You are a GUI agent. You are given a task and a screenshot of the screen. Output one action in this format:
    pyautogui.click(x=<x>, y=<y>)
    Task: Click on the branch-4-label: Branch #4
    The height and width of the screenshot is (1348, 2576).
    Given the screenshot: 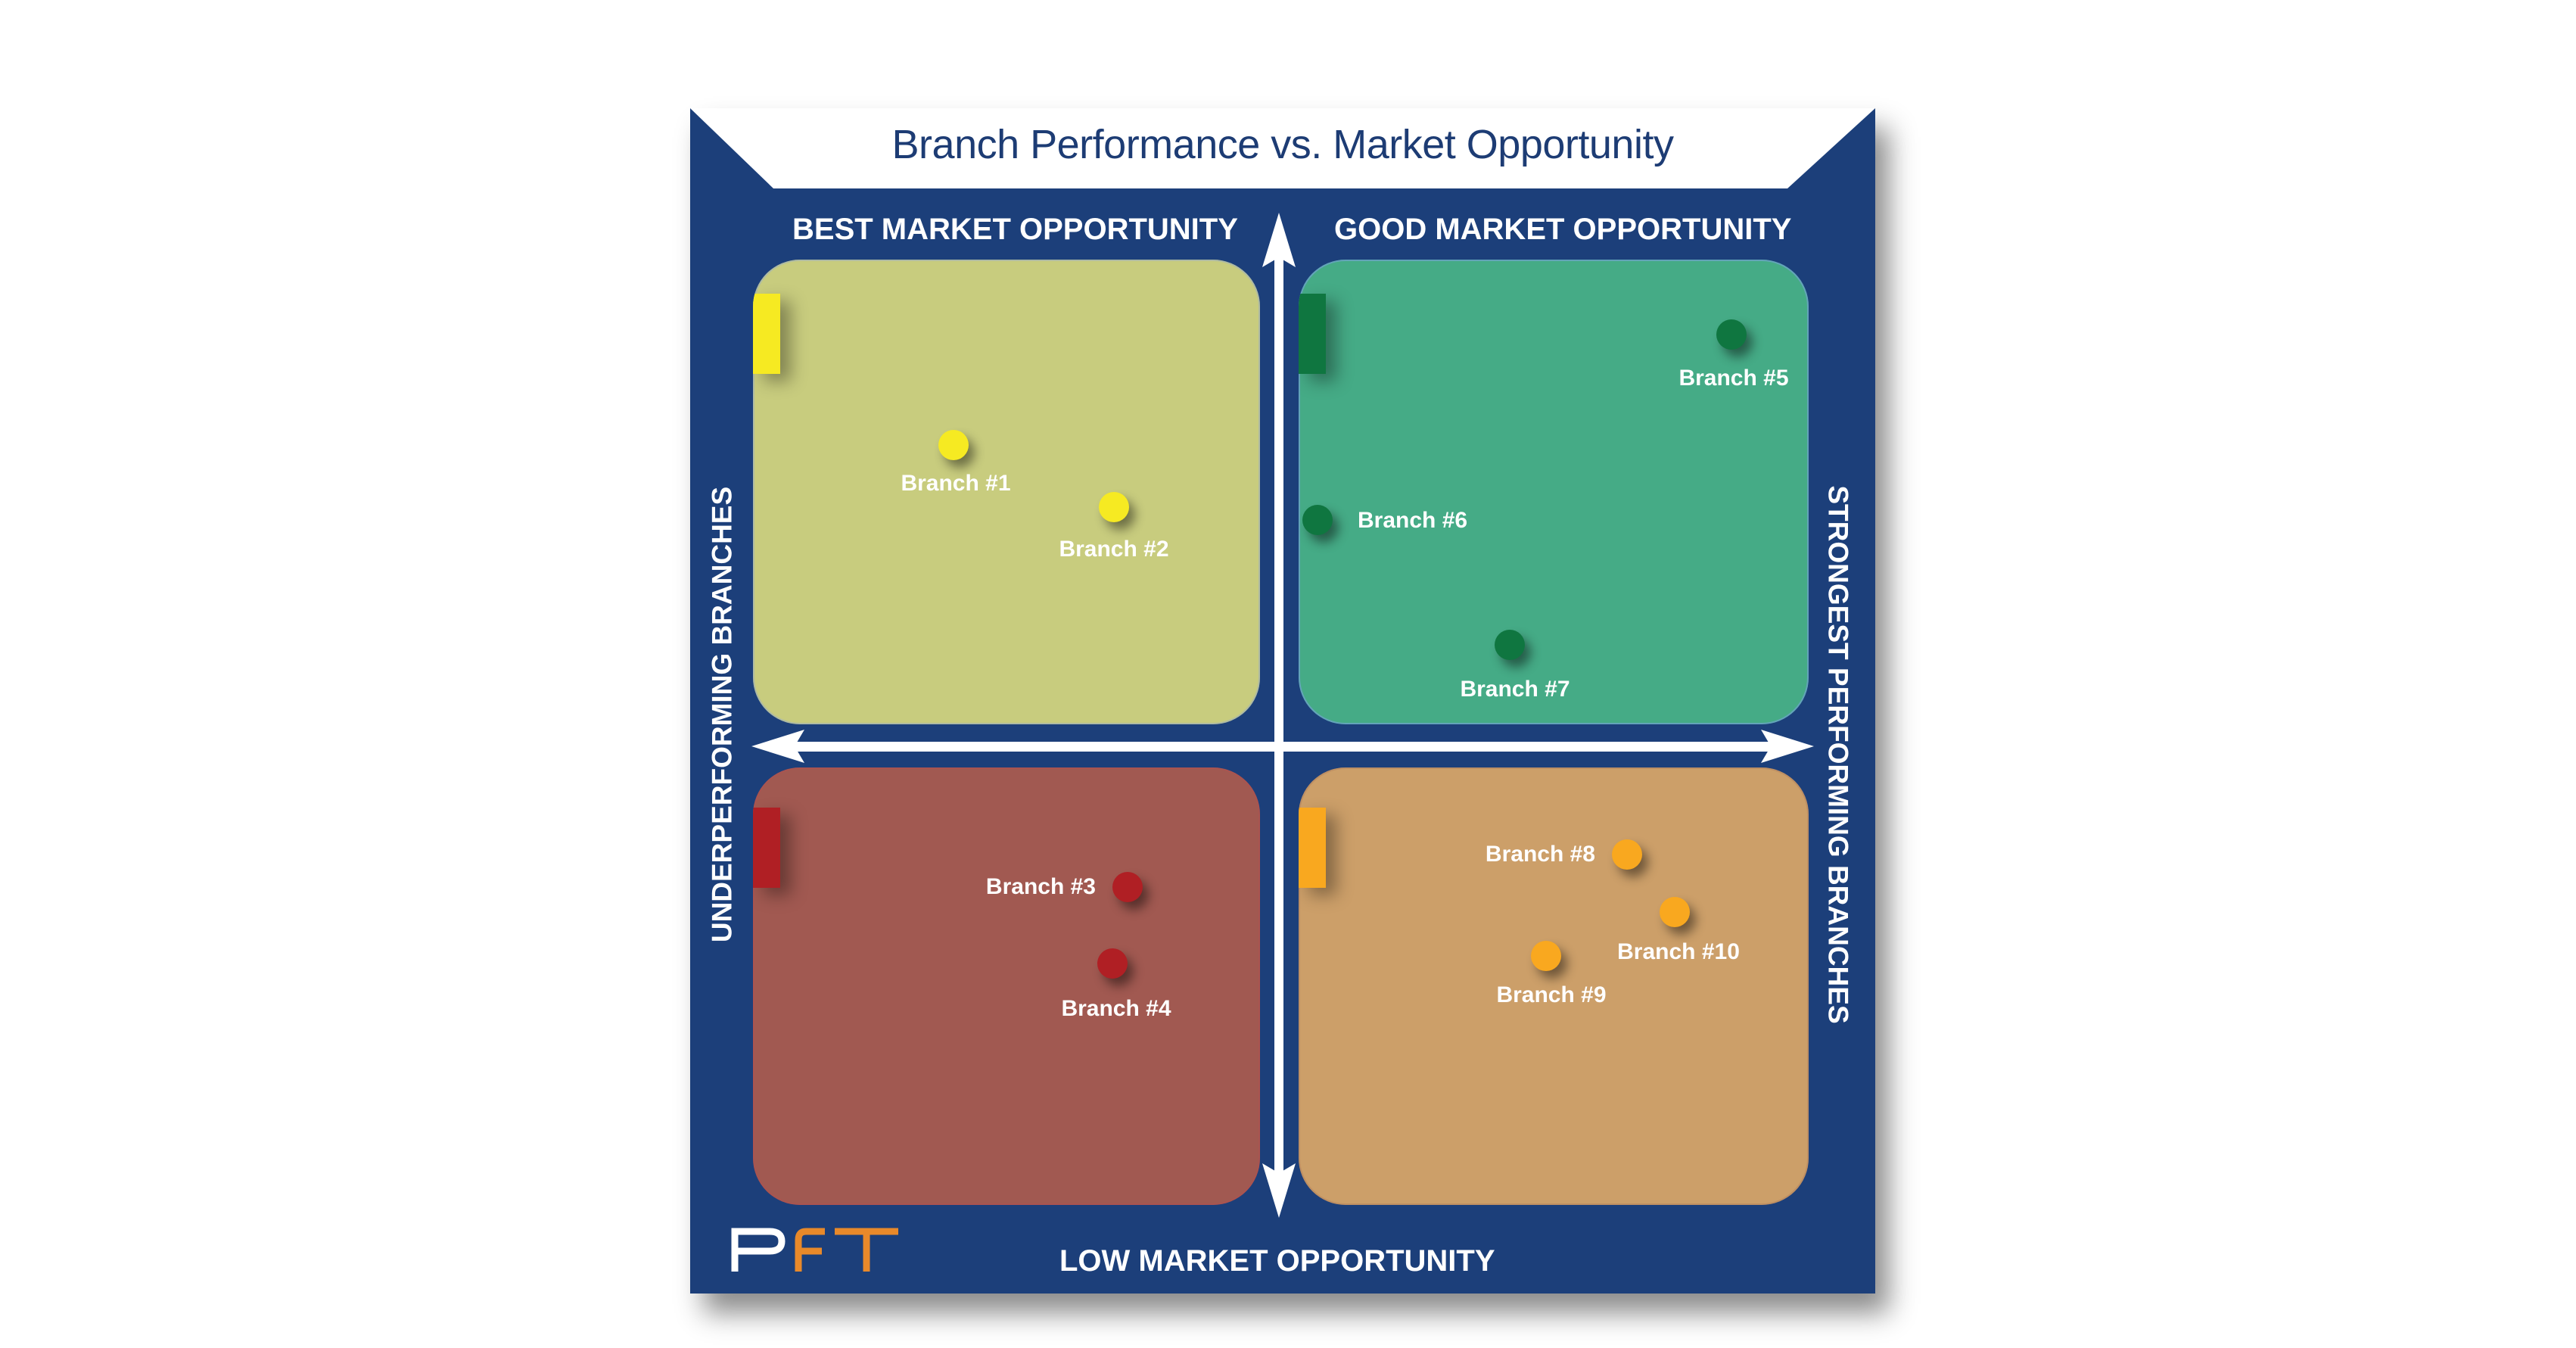 What is the action you would take?
    pyautogui.click(x=1116, y=1008)
    